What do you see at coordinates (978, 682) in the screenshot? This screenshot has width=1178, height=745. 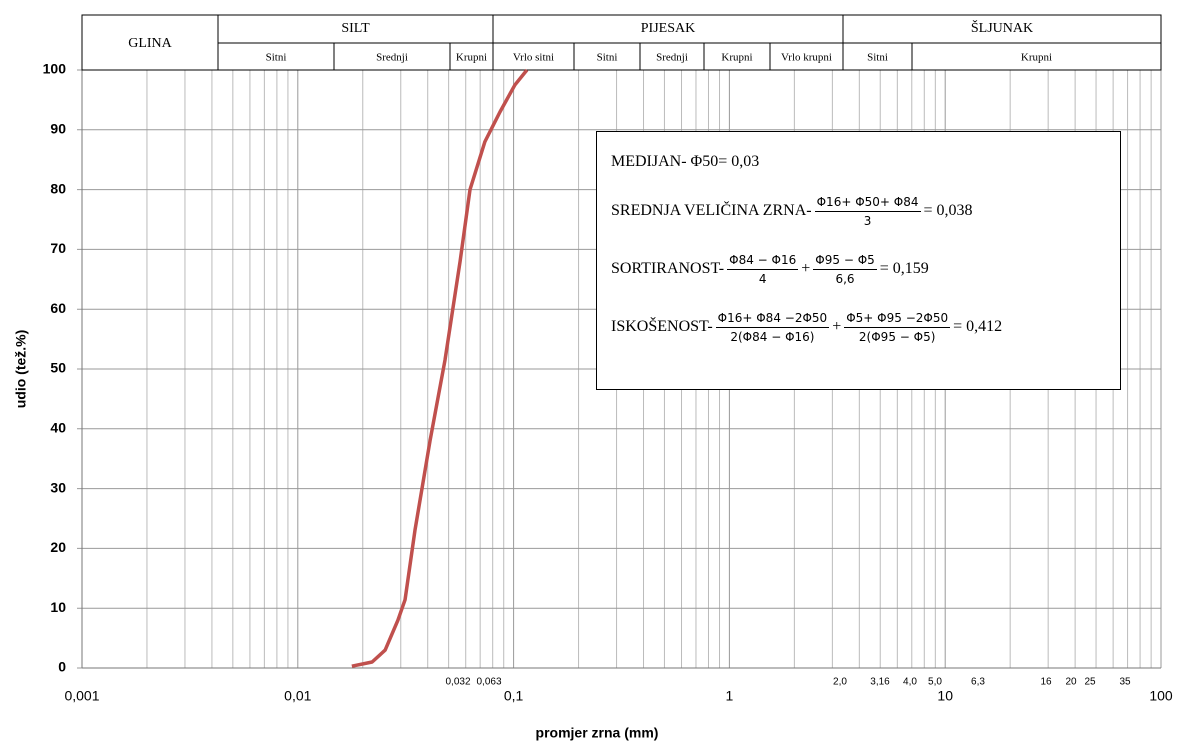 I see `boundary-label: 6,3` at bounding box center [978, 682].